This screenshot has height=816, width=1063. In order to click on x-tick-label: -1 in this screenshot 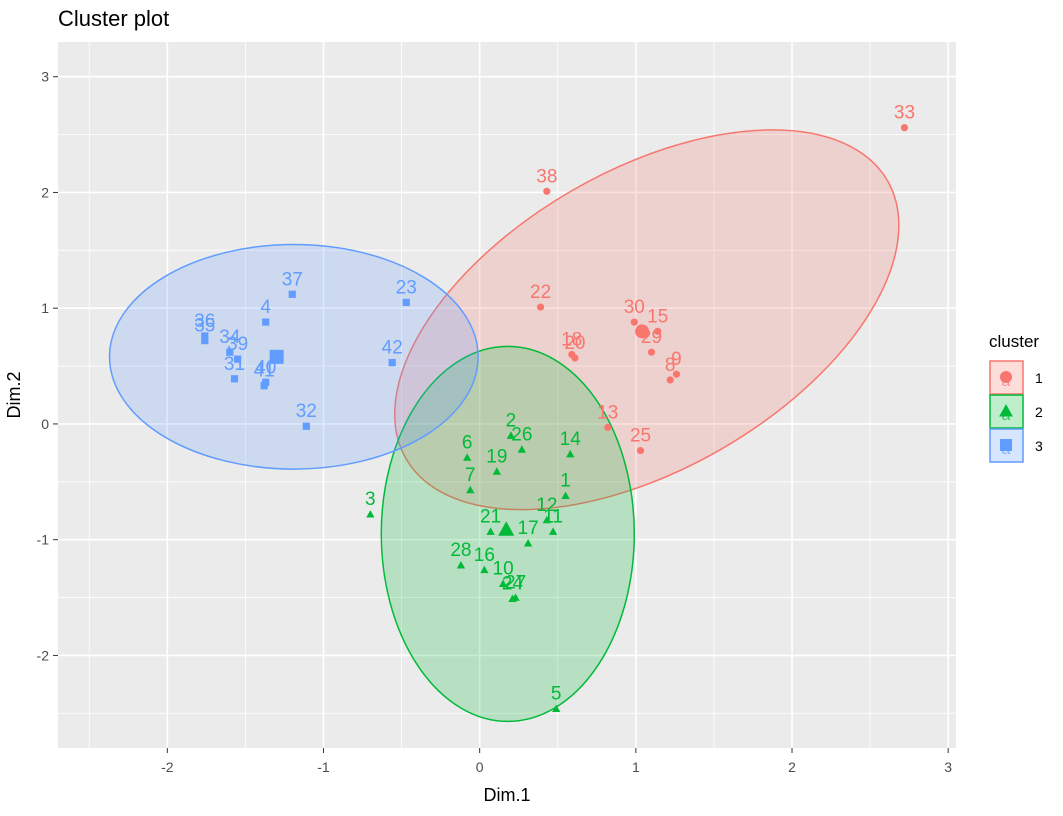, I will do `click(323, 767)`.